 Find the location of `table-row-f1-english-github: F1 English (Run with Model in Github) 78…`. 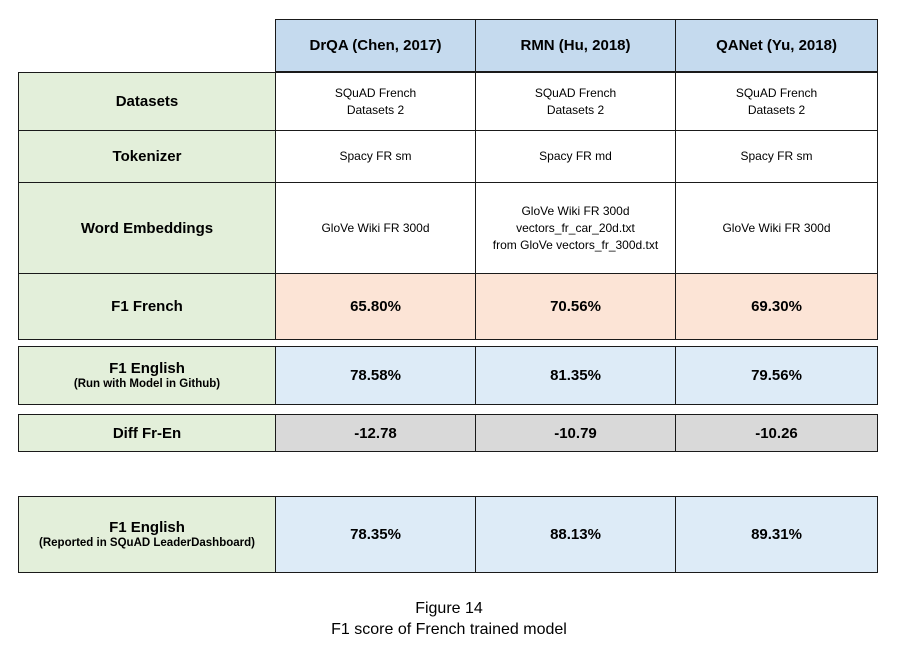

table-row-f1-english-github: F1 English (Run with Model in Github) 78… is located at coordinates (448, 375).